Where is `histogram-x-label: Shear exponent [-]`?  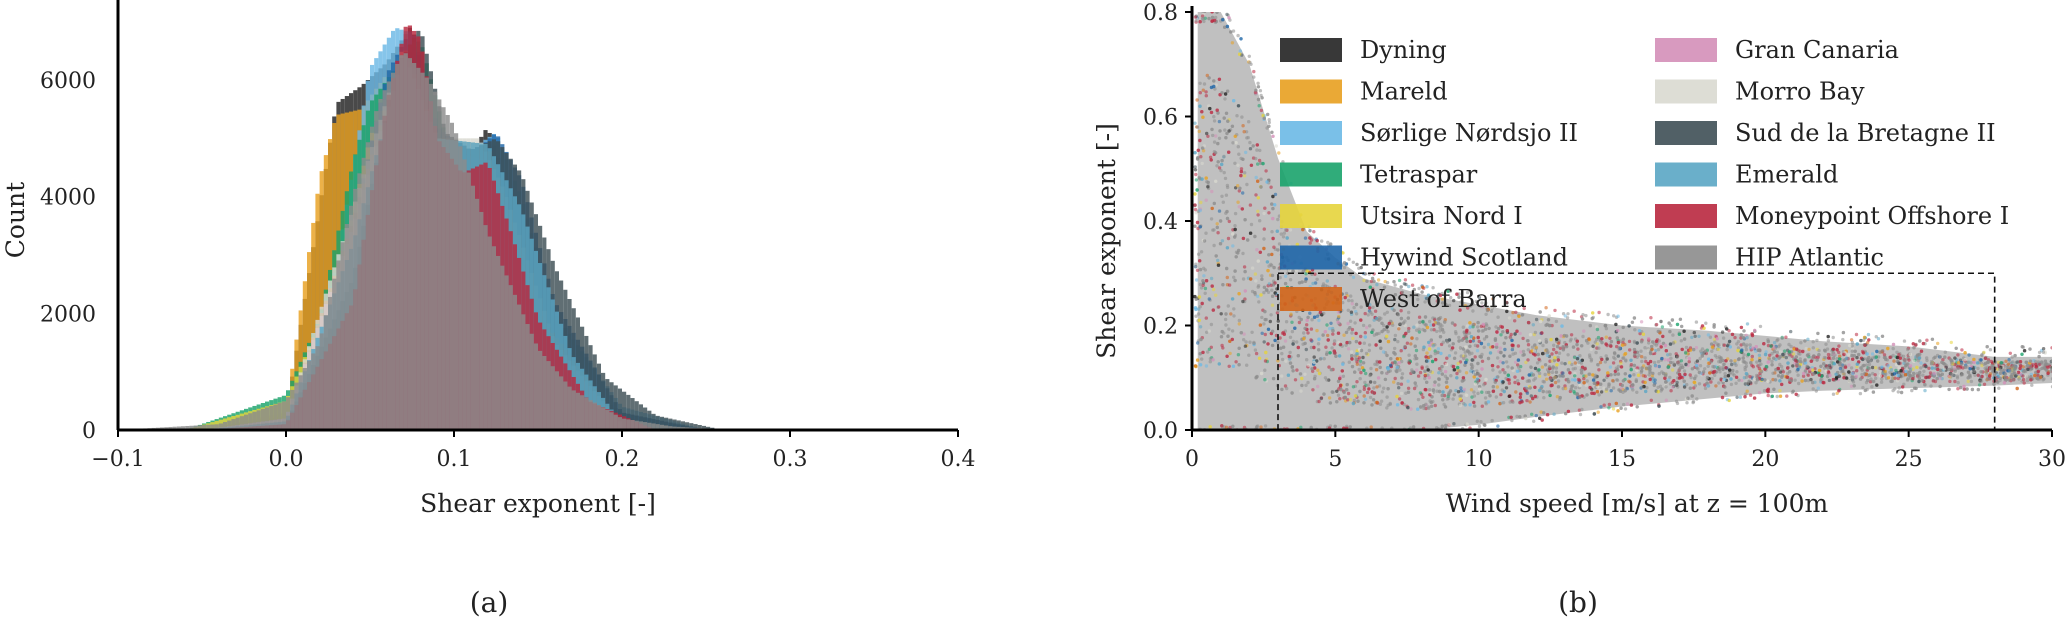
histogram-x-label: Shear exponent [-] is located at coordinates (538, 503).